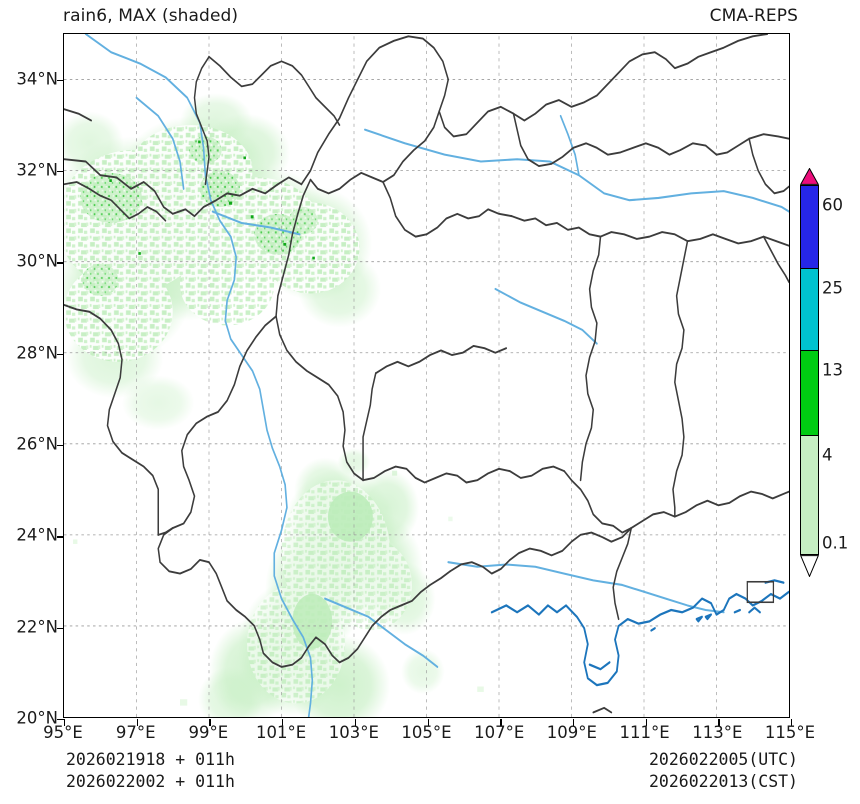 Image resolution: width=860 pixels, height=804 pixels. I want to click on x-axis-label: 111°E, so click(644, 732).